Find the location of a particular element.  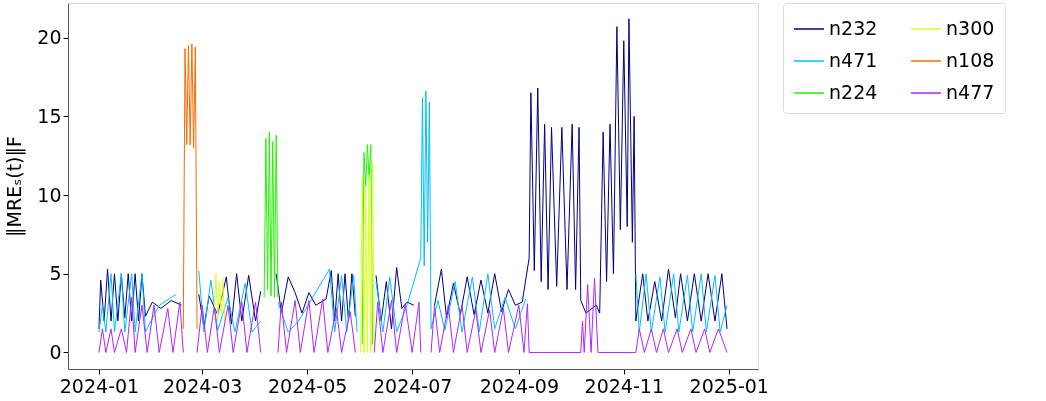

y-tick-label: 5 is located at coordinates (55, 273).